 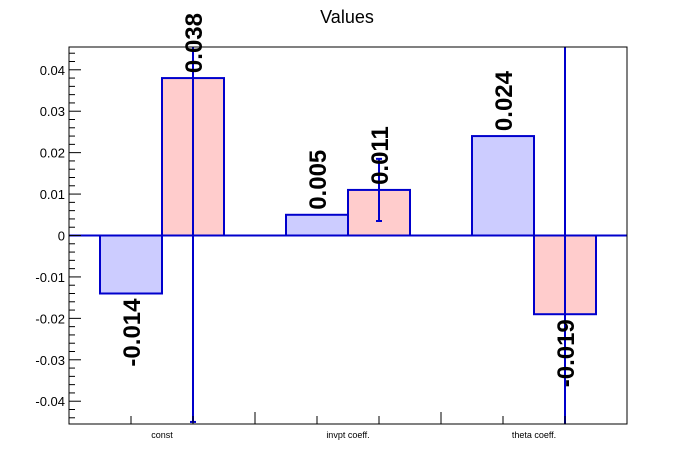 What do you see at coordinates (317, 225) in the screenshot?
I see `bar-invpt-coeff--1` at bounding box center [317, 225].